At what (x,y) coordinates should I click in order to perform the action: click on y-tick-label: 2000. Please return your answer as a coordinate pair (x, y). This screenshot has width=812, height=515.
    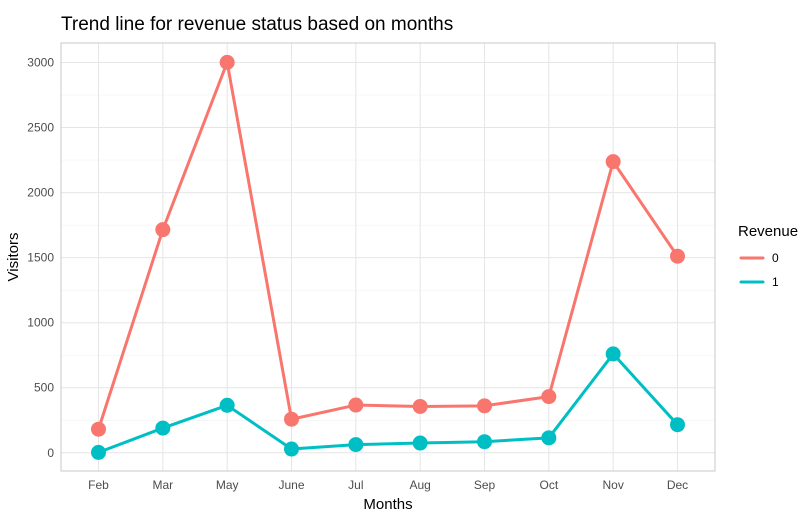
    Looking at the image, I should click on (40, 193).